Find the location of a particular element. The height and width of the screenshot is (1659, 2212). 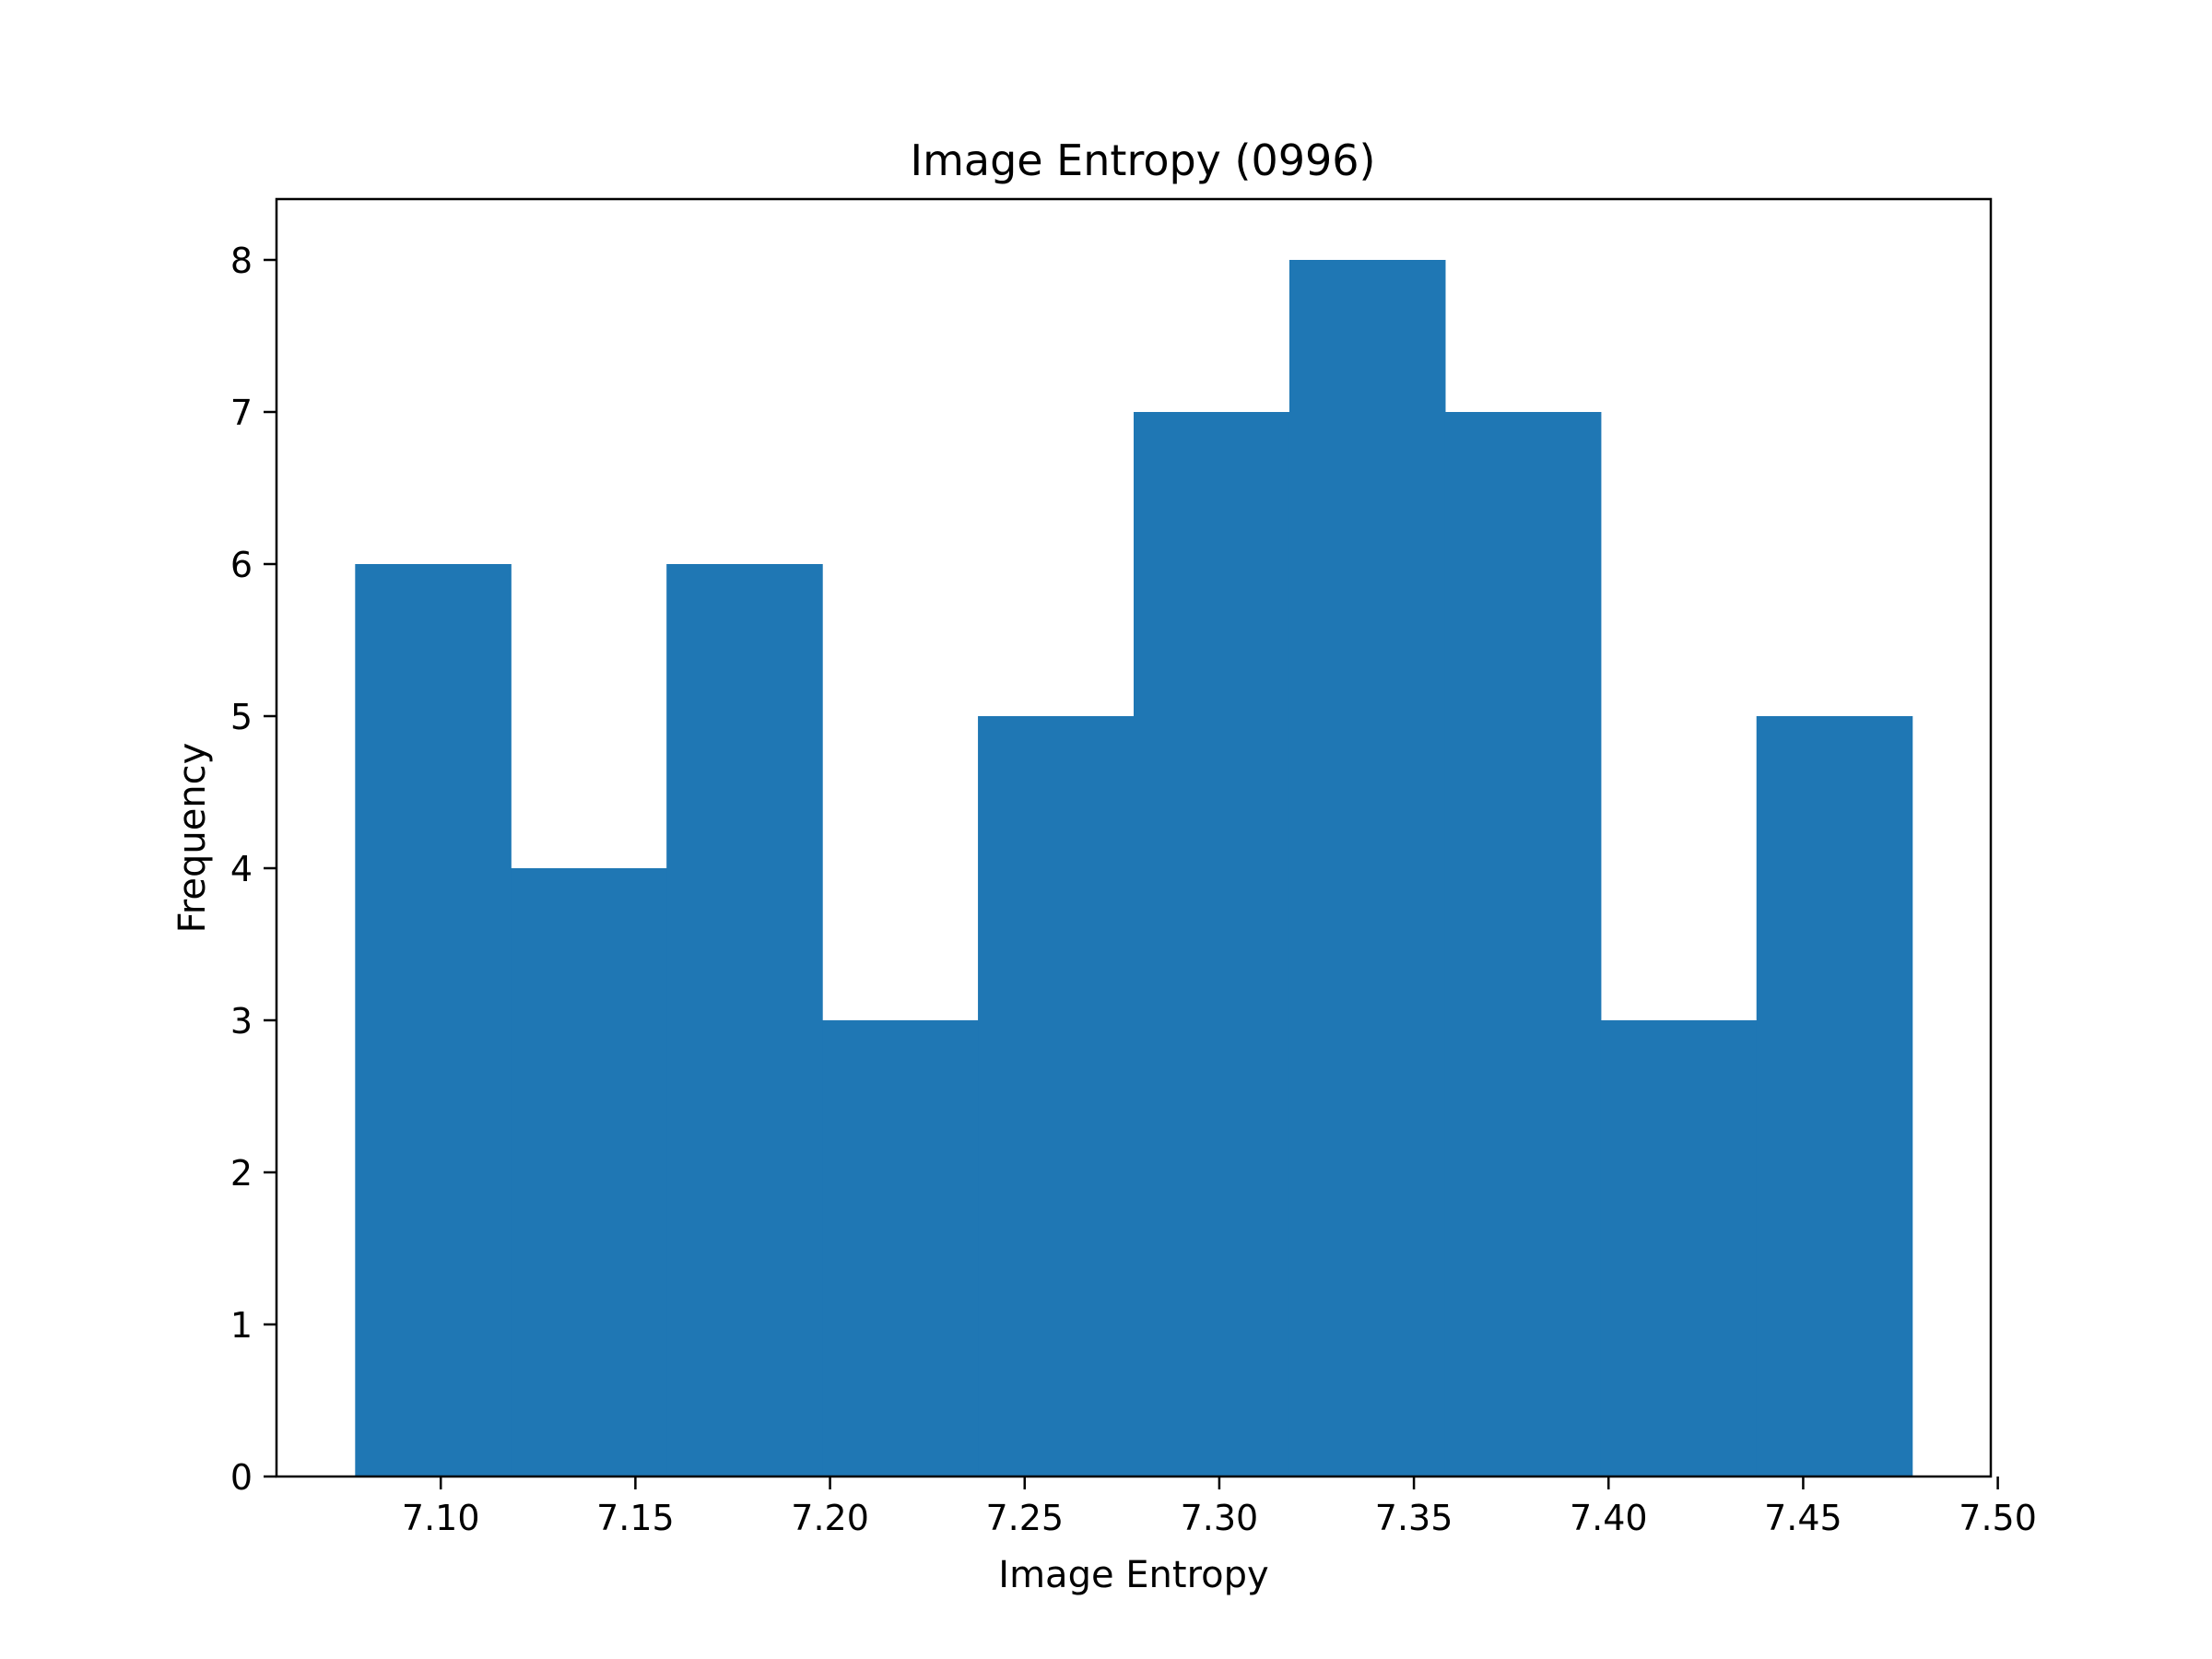

x-tick-label: 7.45 is located at coordinates (1803, 1518).